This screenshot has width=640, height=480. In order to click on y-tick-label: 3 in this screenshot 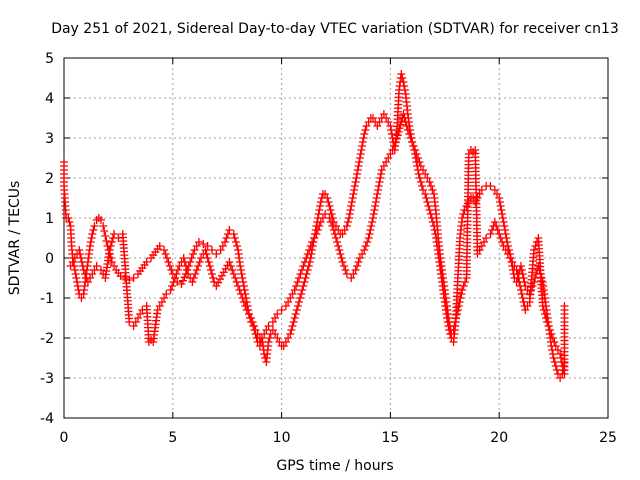, I will do `click(49, 139)`.